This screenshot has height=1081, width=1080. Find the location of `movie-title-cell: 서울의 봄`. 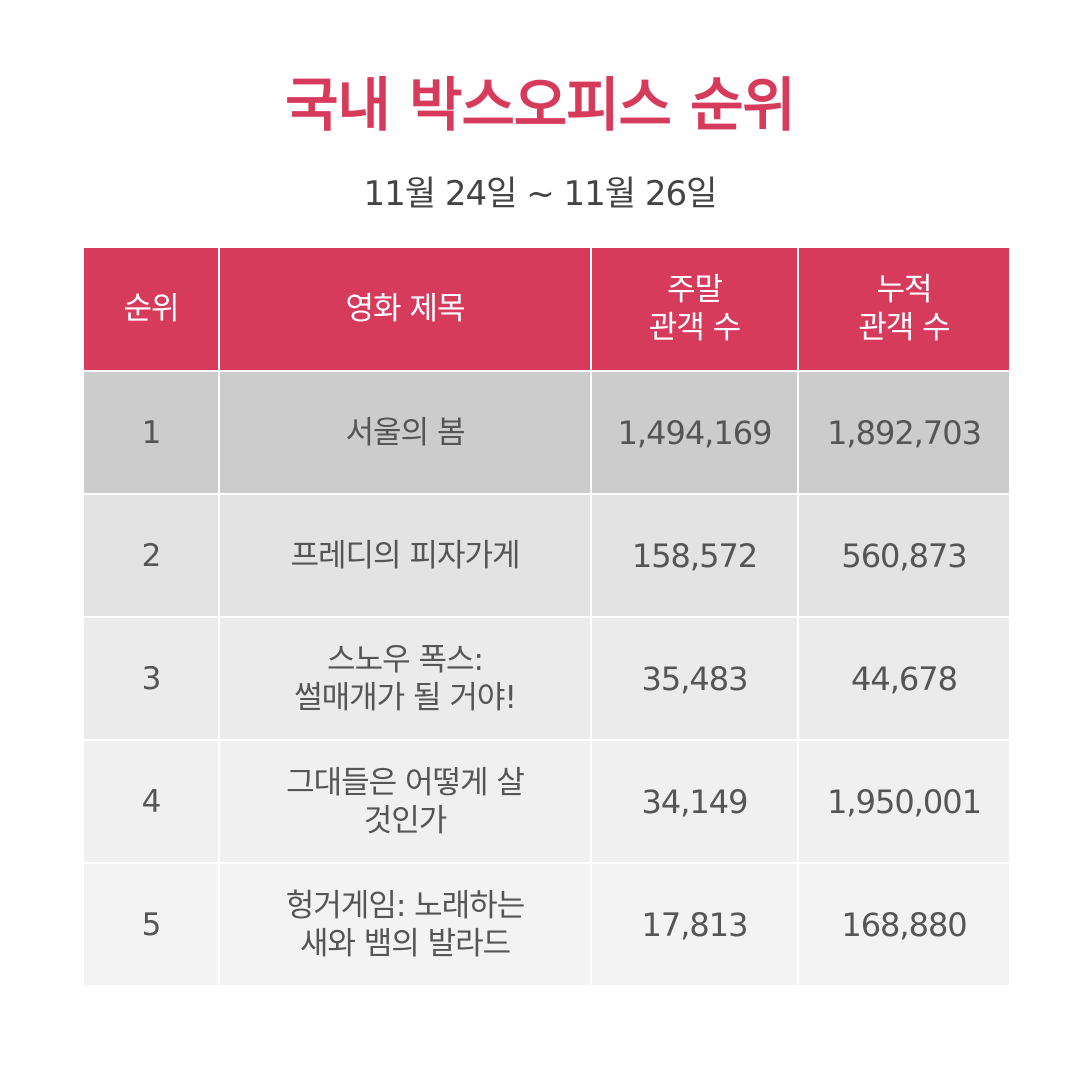

movie-title-cell: 서울의 봄 is located at coordinates (405, 433).